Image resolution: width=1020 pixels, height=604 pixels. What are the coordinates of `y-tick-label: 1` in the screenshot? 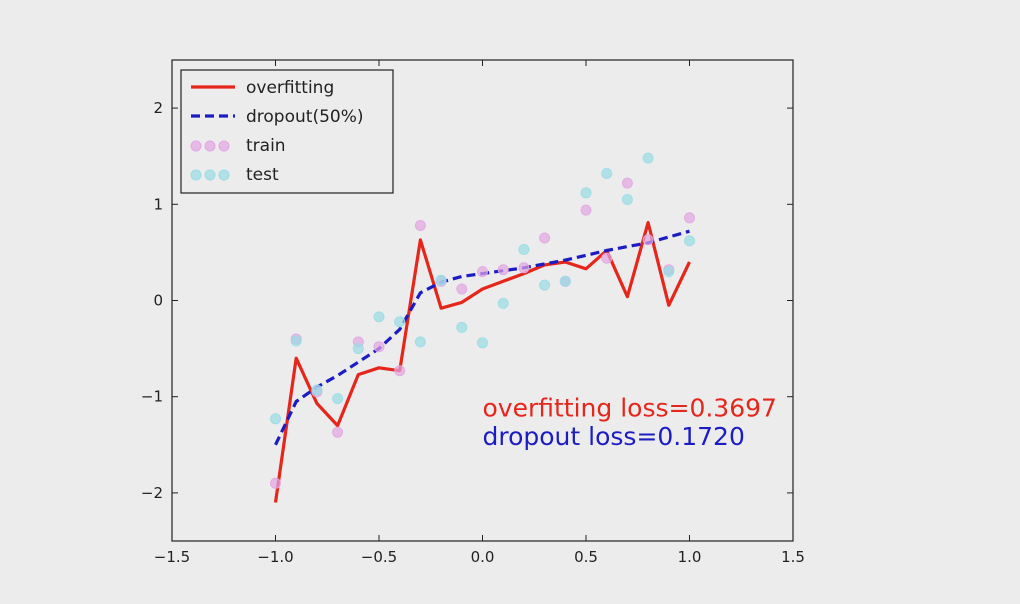 It's located at (158, 204).